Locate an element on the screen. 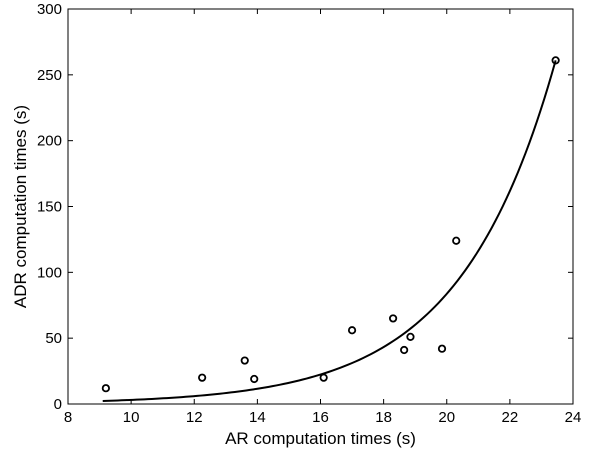  y-tick-label: 200 is located at coordinates (49, 141).